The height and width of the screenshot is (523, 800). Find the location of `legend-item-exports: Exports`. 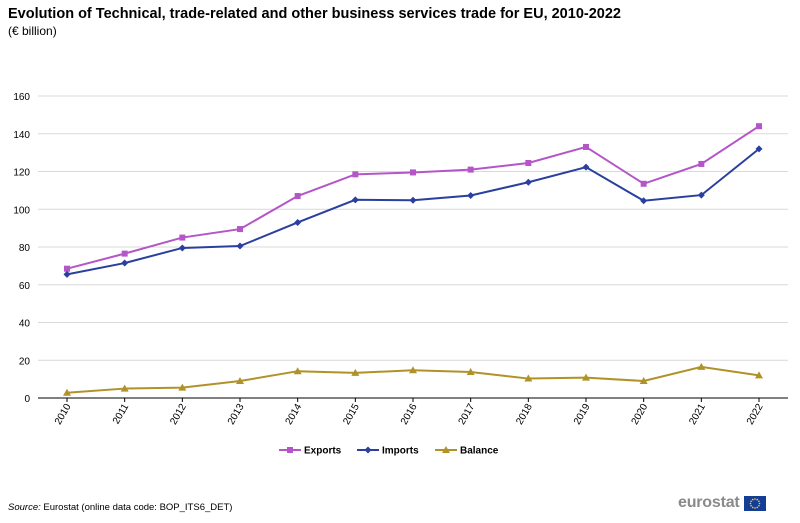

legend-item-exports: Exports is located at coordinates (310, 451).